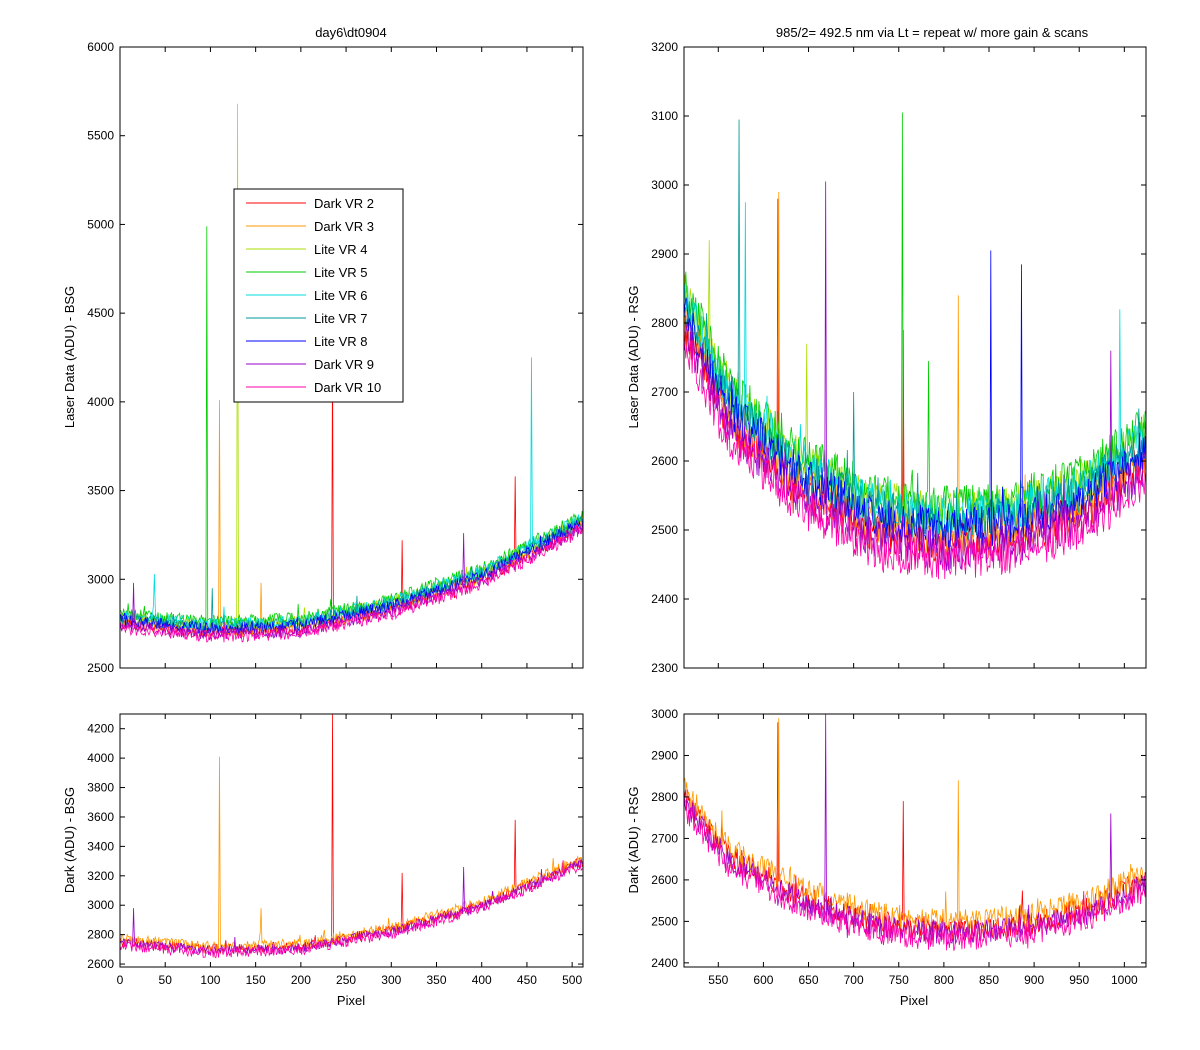 The image size is (1200, 1050). Describe the element at coordinates (664, 599) in the screenshot. I see `rsg-laser-ytick-label: 2400` at that location.